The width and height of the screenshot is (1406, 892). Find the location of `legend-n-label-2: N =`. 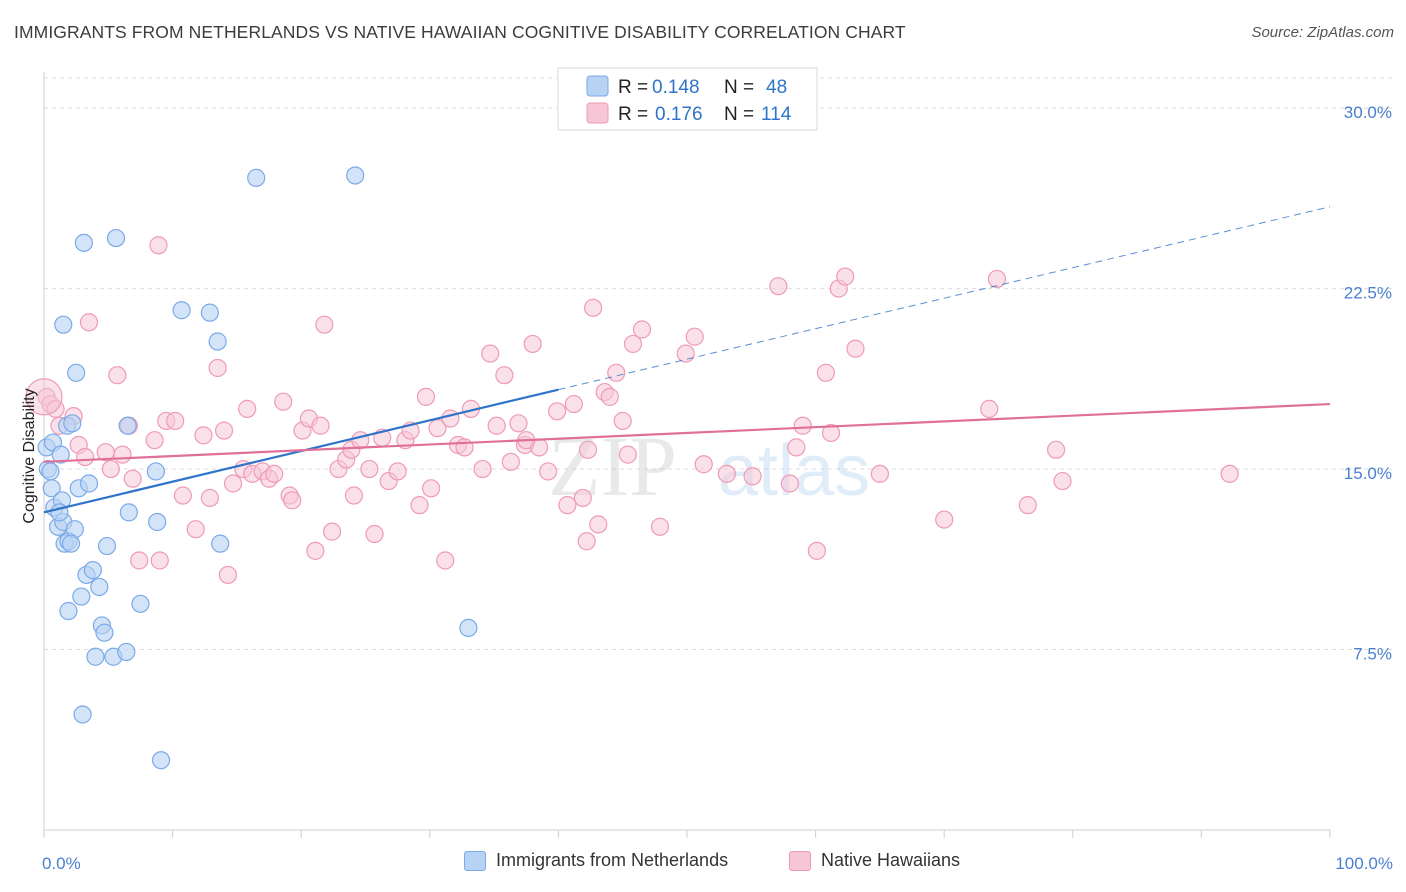

legend-n-label-2: N = is located at coordinates (739, 114).